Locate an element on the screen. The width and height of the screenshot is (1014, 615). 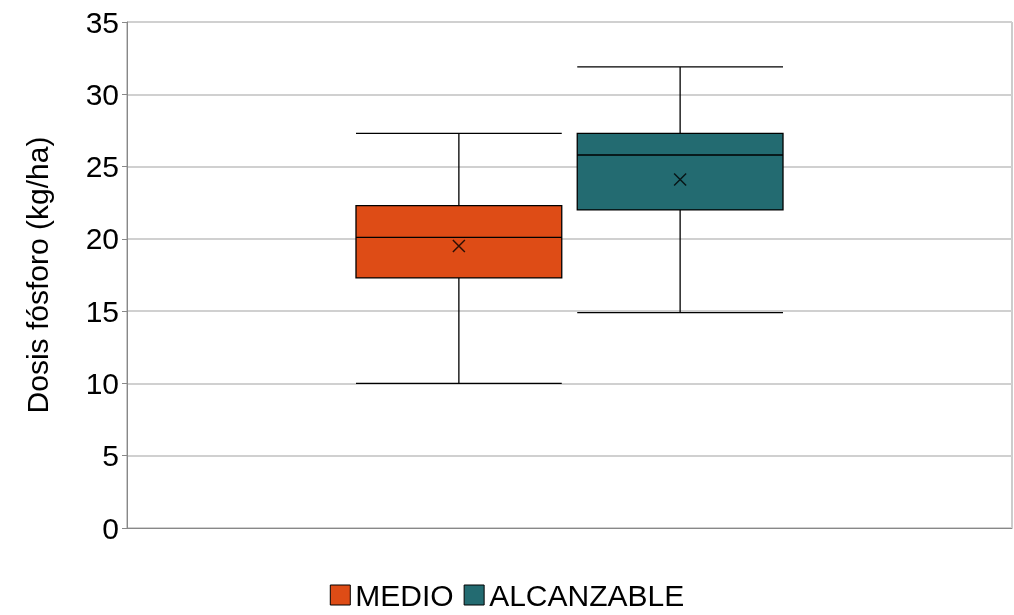
y-tick-label: 35 is located at coordinates (102, 22).